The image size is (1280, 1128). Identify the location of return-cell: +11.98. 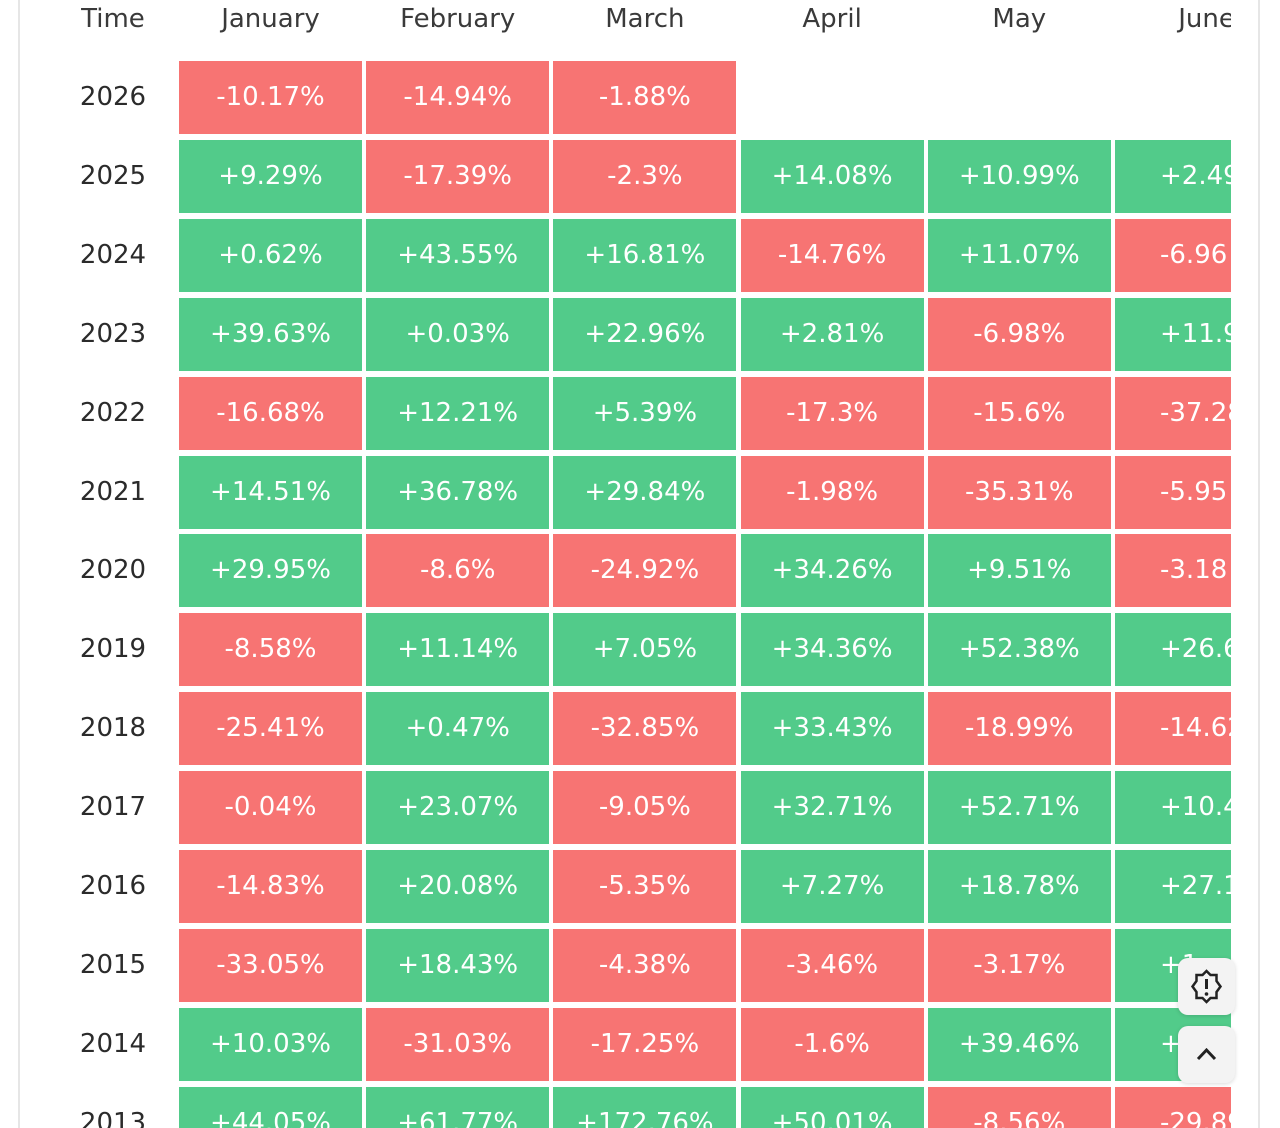
(1173, 334).